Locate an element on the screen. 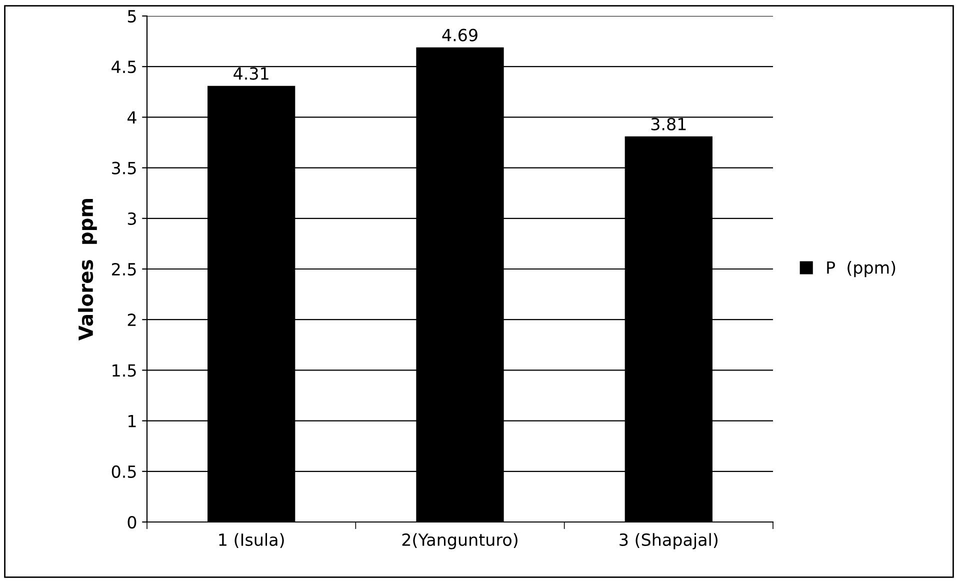  x-tick-label: 2(Yangunturo) is located at coordinates (460, 541).